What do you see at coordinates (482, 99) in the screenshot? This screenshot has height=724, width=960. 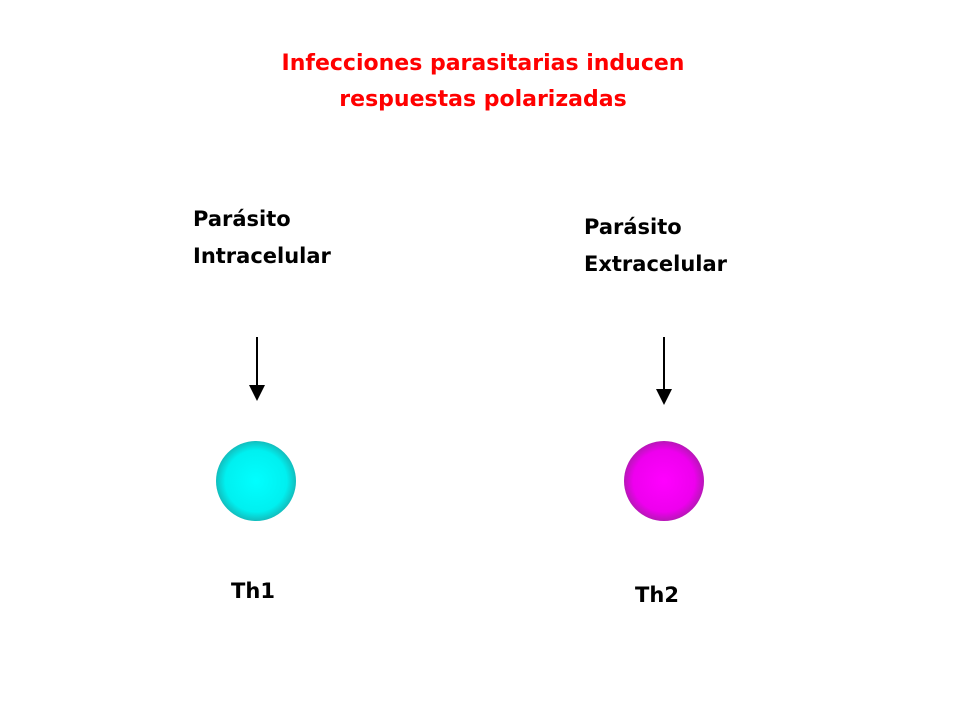 I see `title: respuestas polarizadas` at bounding box center [482, 99].